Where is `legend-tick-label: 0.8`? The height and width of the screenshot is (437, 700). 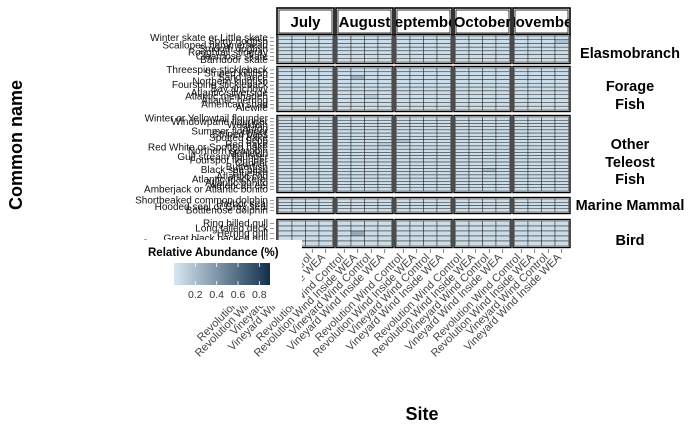 legend-tick-label: 0.8 is located at coordinates (259, 295).